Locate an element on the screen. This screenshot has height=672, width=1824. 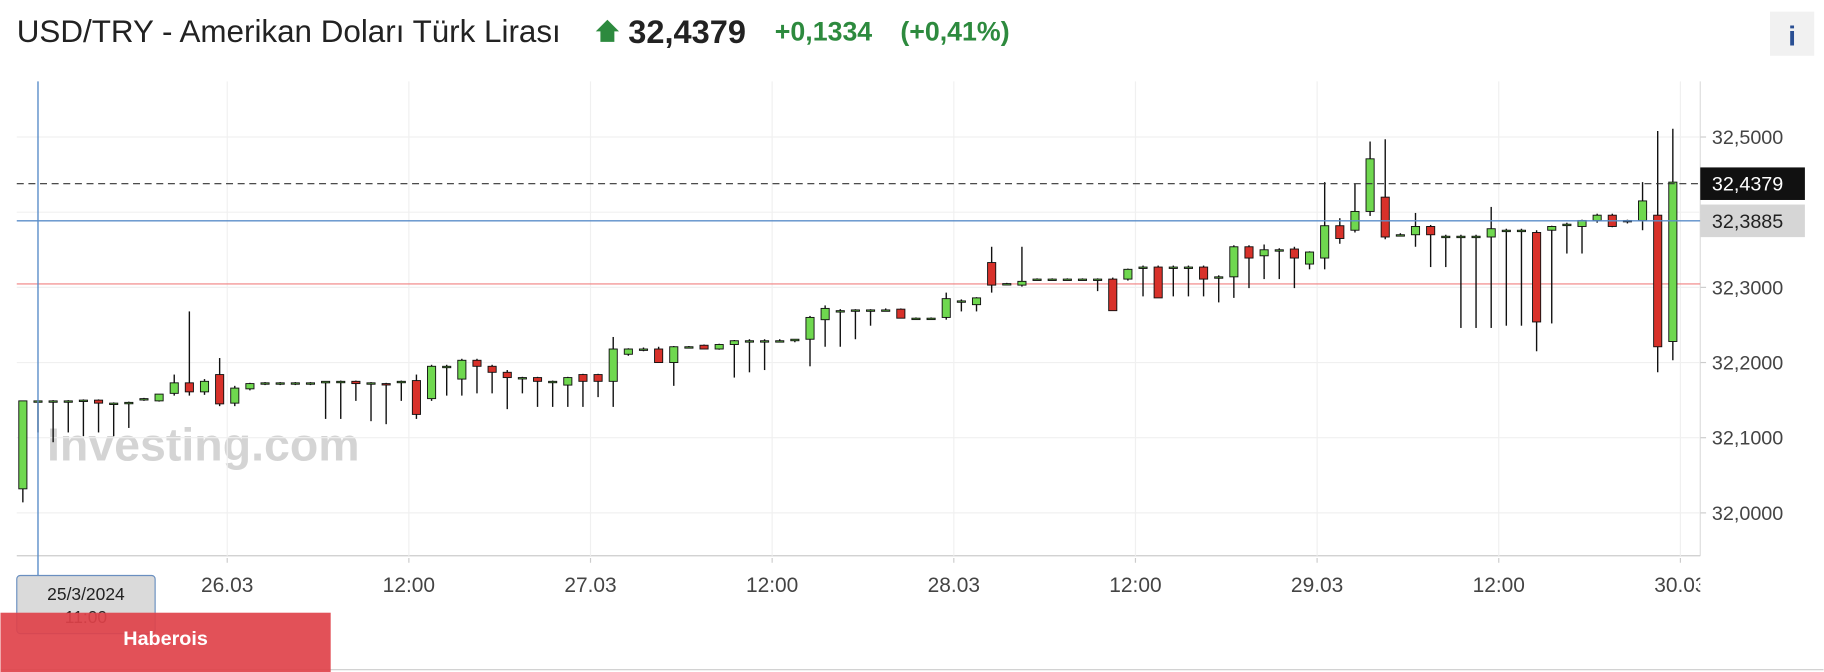
banner is located at coordinates (165, 642).